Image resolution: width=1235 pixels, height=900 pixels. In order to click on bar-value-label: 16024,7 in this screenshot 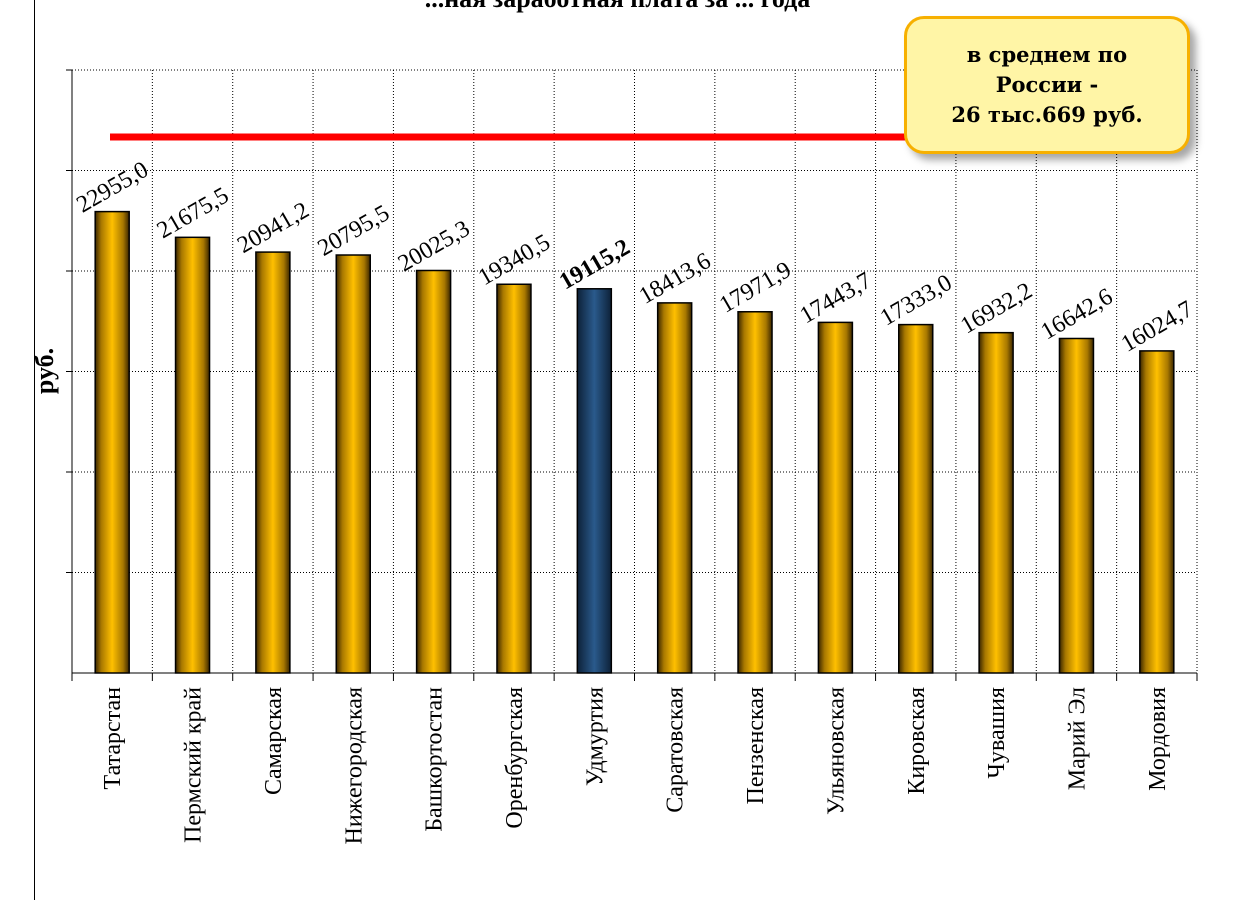, I will do `click(1157, 327)`.